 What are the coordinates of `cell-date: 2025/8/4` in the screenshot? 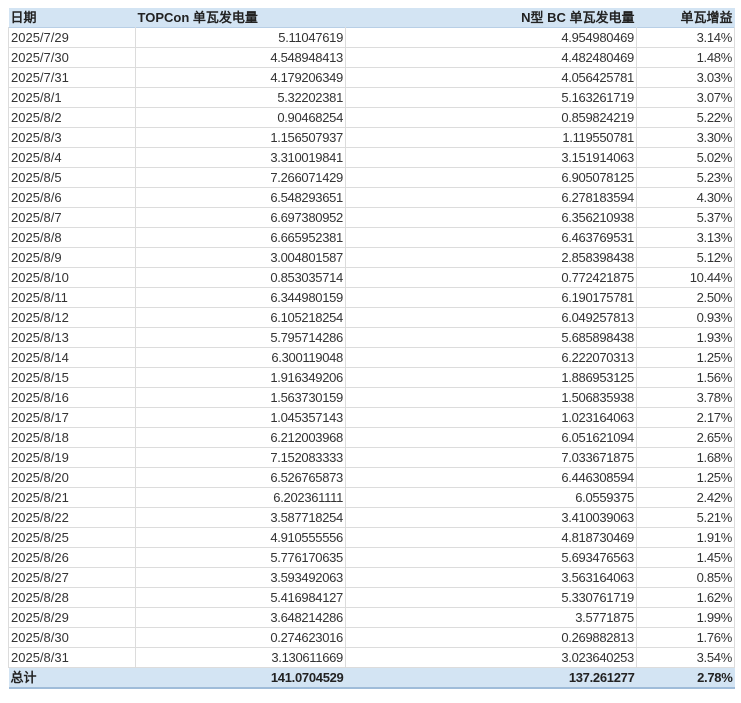 It's located at (72, 157).